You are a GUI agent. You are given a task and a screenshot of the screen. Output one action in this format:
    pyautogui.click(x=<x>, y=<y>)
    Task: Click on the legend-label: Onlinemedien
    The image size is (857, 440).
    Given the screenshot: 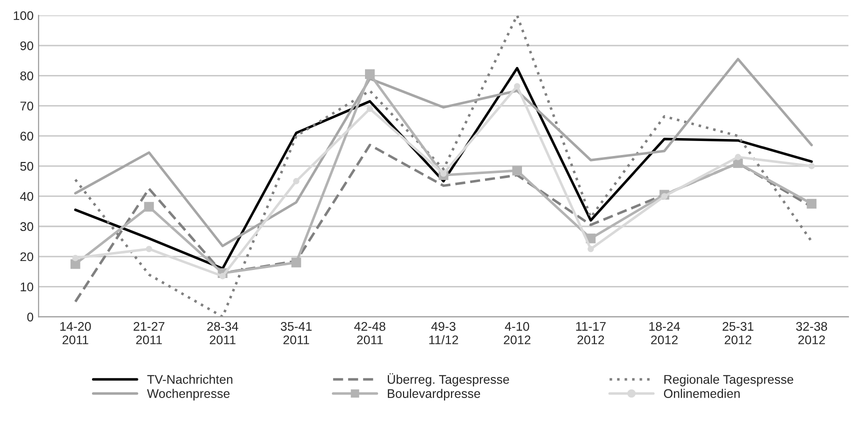 What is the action you would take?
    pyautogui.click(x=702, y=393)
    